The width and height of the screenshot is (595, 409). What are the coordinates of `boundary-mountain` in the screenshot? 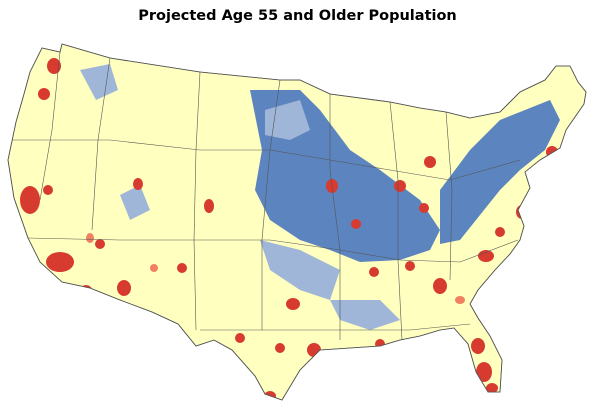 It's located at (197, 201).